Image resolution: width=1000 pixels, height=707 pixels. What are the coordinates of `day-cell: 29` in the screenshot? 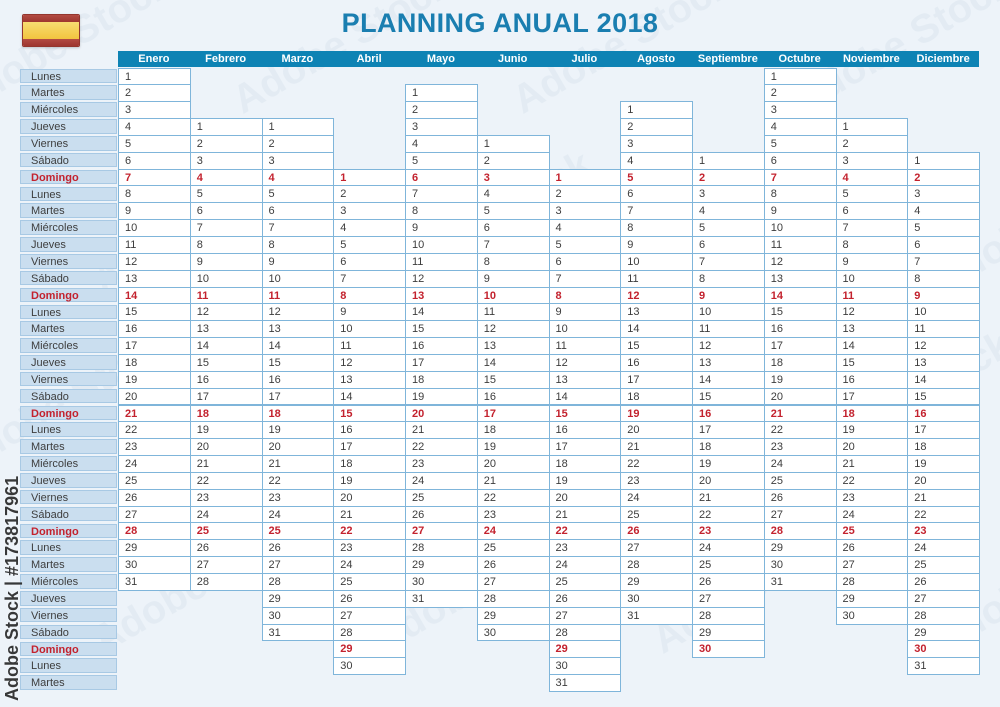 It's located at (369, 649).